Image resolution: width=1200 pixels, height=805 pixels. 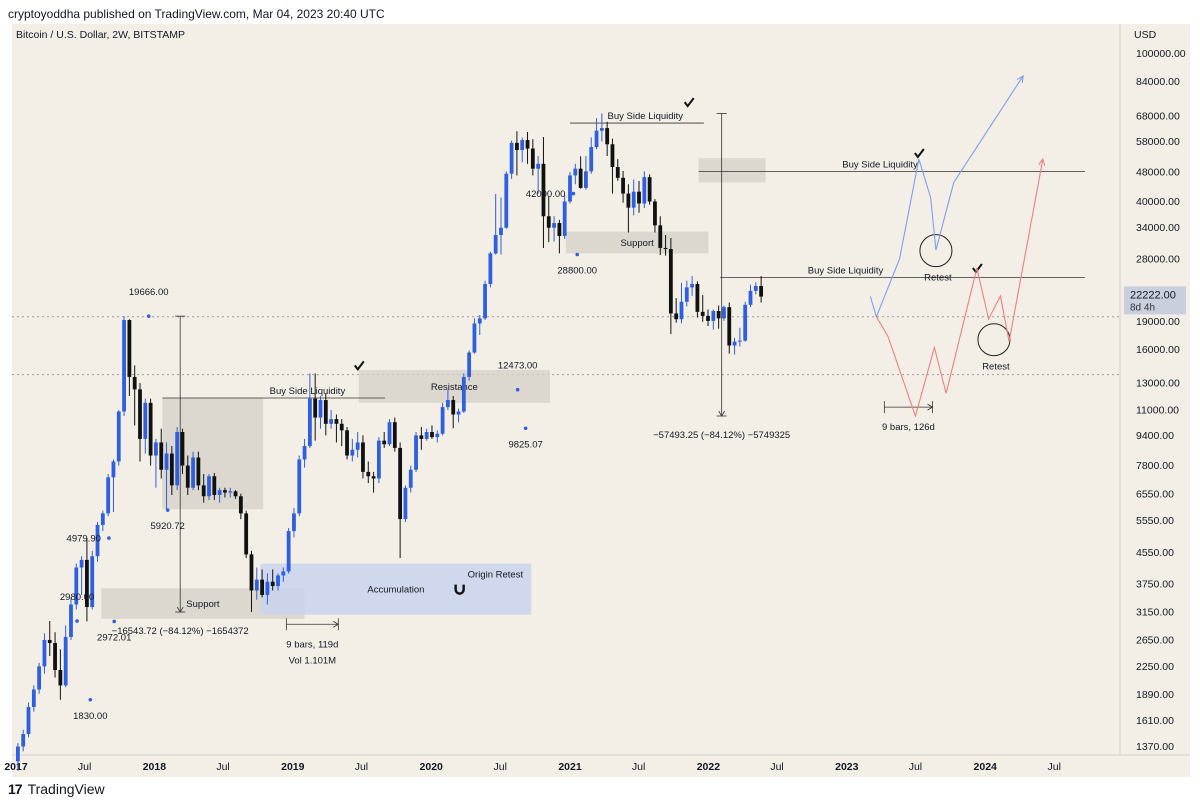 What do you see at coordinates (56, 789) in the screenshot?
I see `tradingview-footer: 17 TradingView` at bounding box center [56, 789].